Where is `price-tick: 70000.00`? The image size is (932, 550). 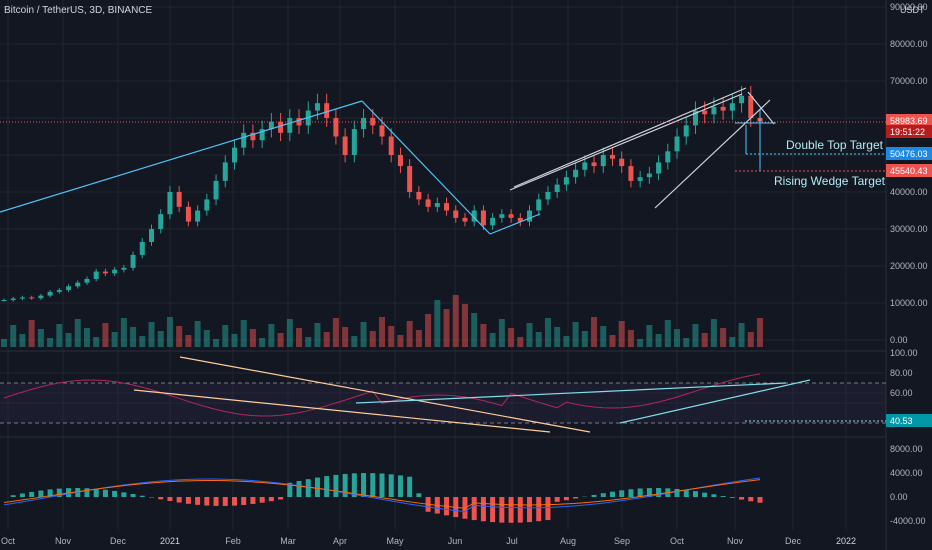
price-tick: 70000.00 is located at coordinates (909, 81).